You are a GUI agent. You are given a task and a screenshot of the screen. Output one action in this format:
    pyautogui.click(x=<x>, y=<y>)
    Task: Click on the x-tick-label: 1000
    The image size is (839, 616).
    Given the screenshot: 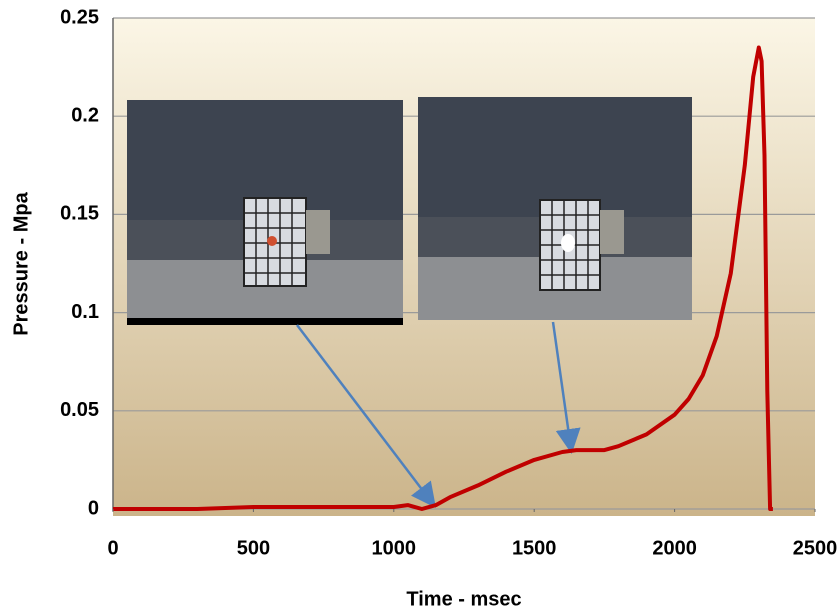 What is the action you would take?
    pyautogui.click(x=394, y=548)
    